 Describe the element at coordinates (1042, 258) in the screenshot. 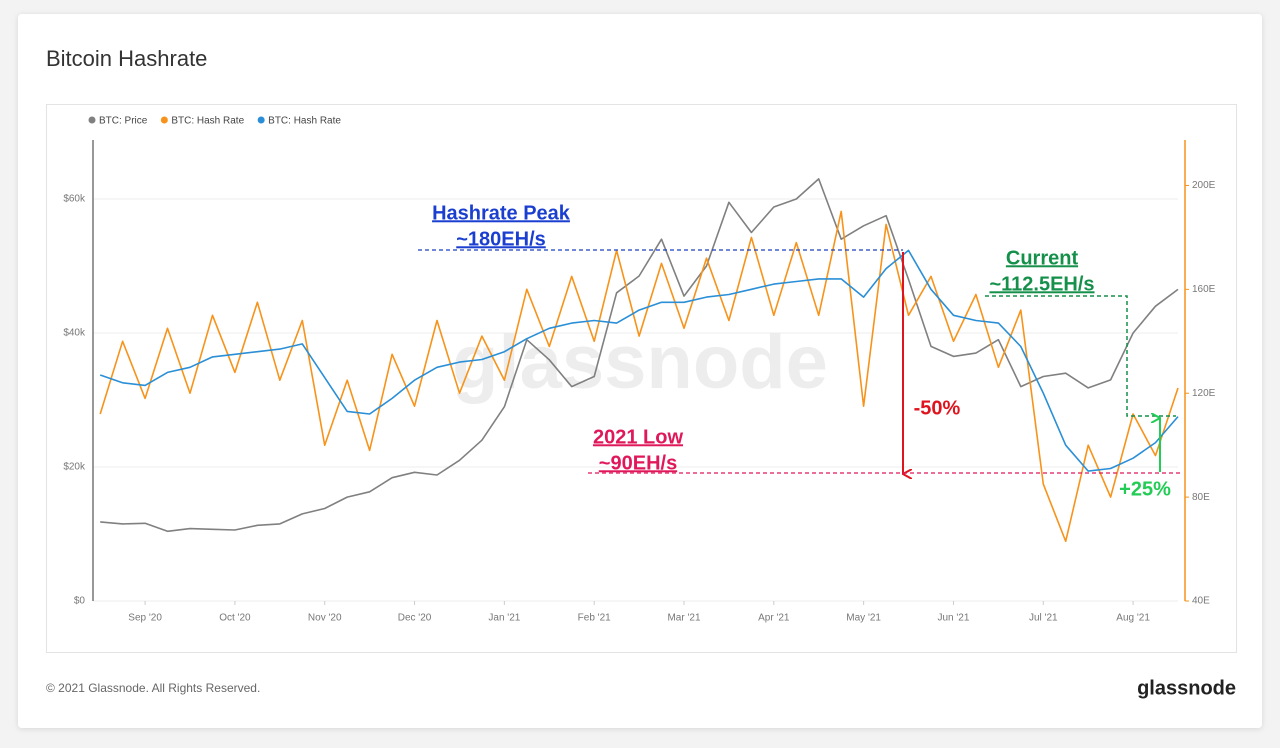

I see `annotation: Current` at that location.